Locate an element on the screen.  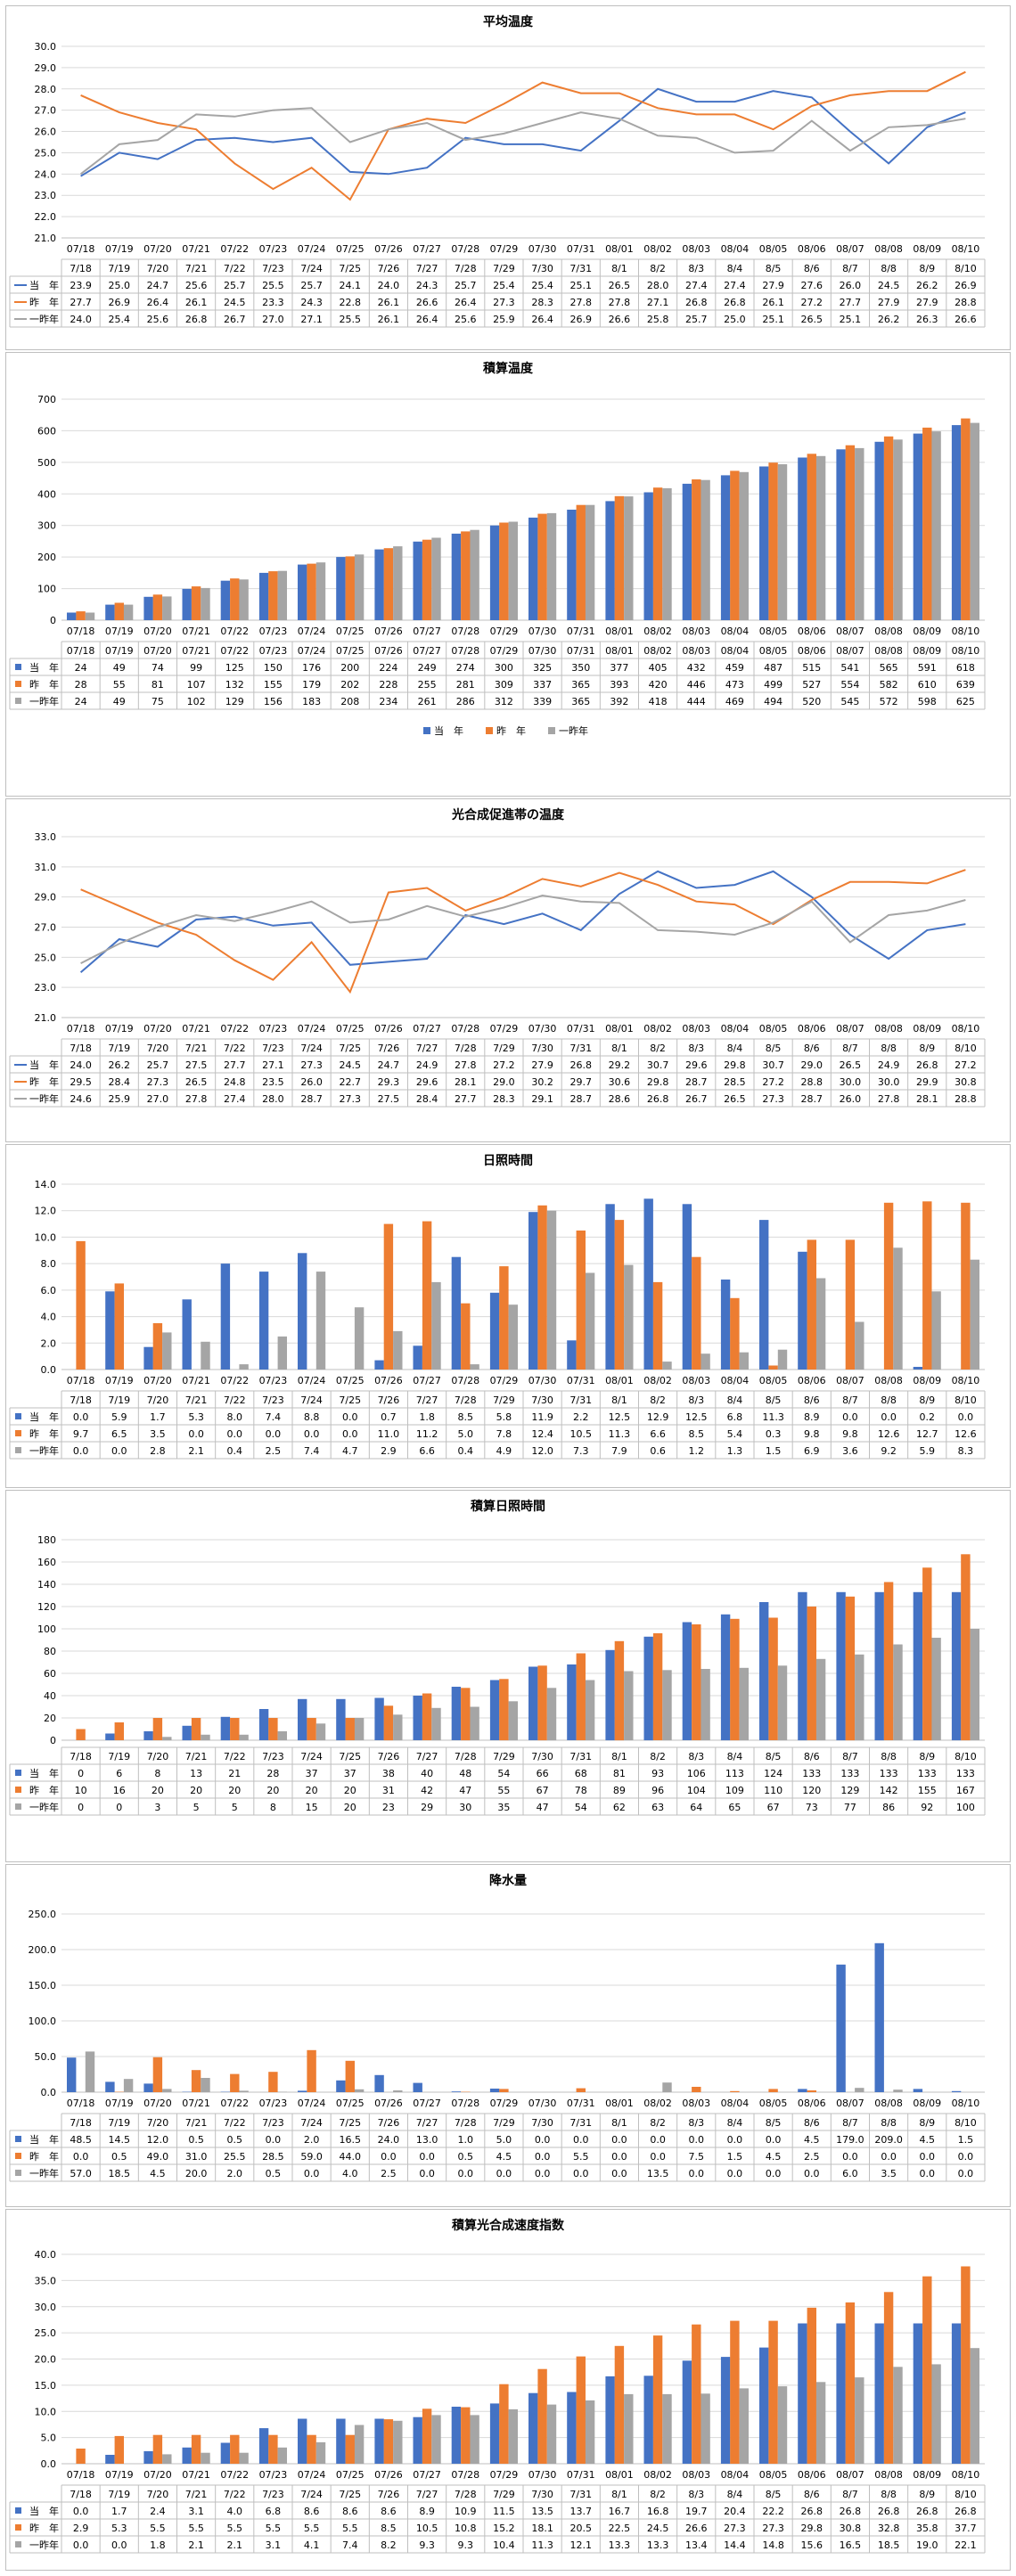
table-cell: 405 is located at coordinates (658, 668).